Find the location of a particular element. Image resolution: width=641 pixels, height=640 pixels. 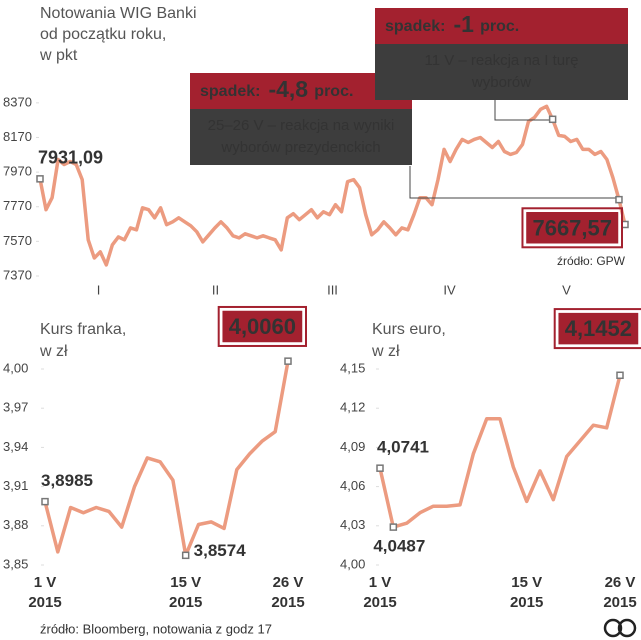

chart-title: w pkt is located at coordinates (58, 55).